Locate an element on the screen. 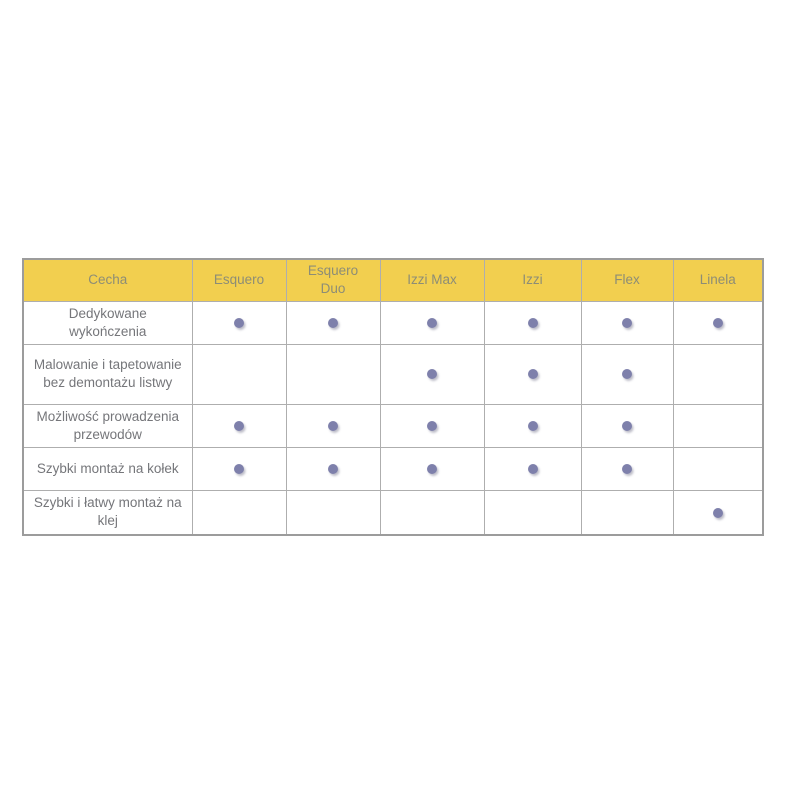 The image size is (800, 800). table-row: Szybki i łatwy montaż na klej is located at coordinates (393, 512).